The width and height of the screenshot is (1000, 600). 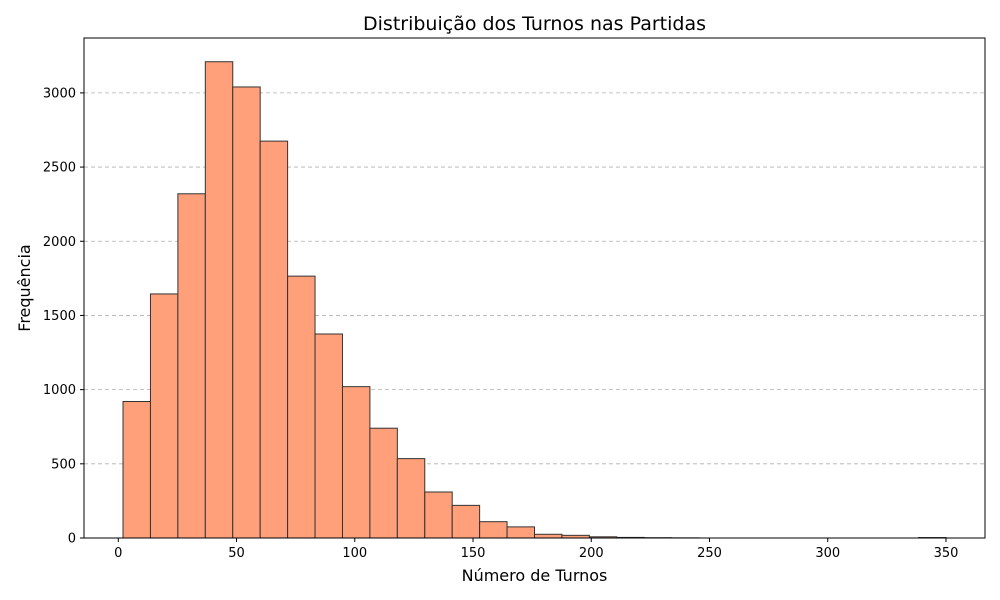 What do you see at coordinates (63, 464) in the screenshot?
I see `y-tick-label: 500` at bounding box center [63, 464].